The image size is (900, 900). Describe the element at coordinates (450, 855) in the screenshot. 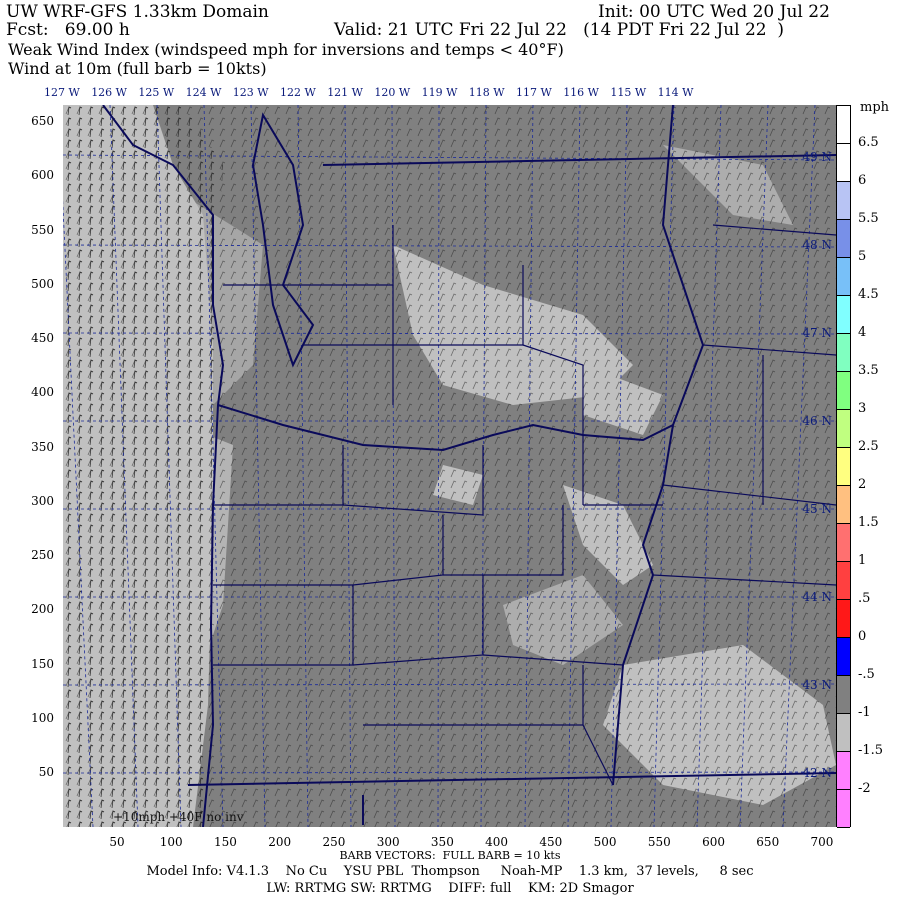

I see `barb-legend: BARB VECTORS: FULL BARB = 10 kts` at that location.